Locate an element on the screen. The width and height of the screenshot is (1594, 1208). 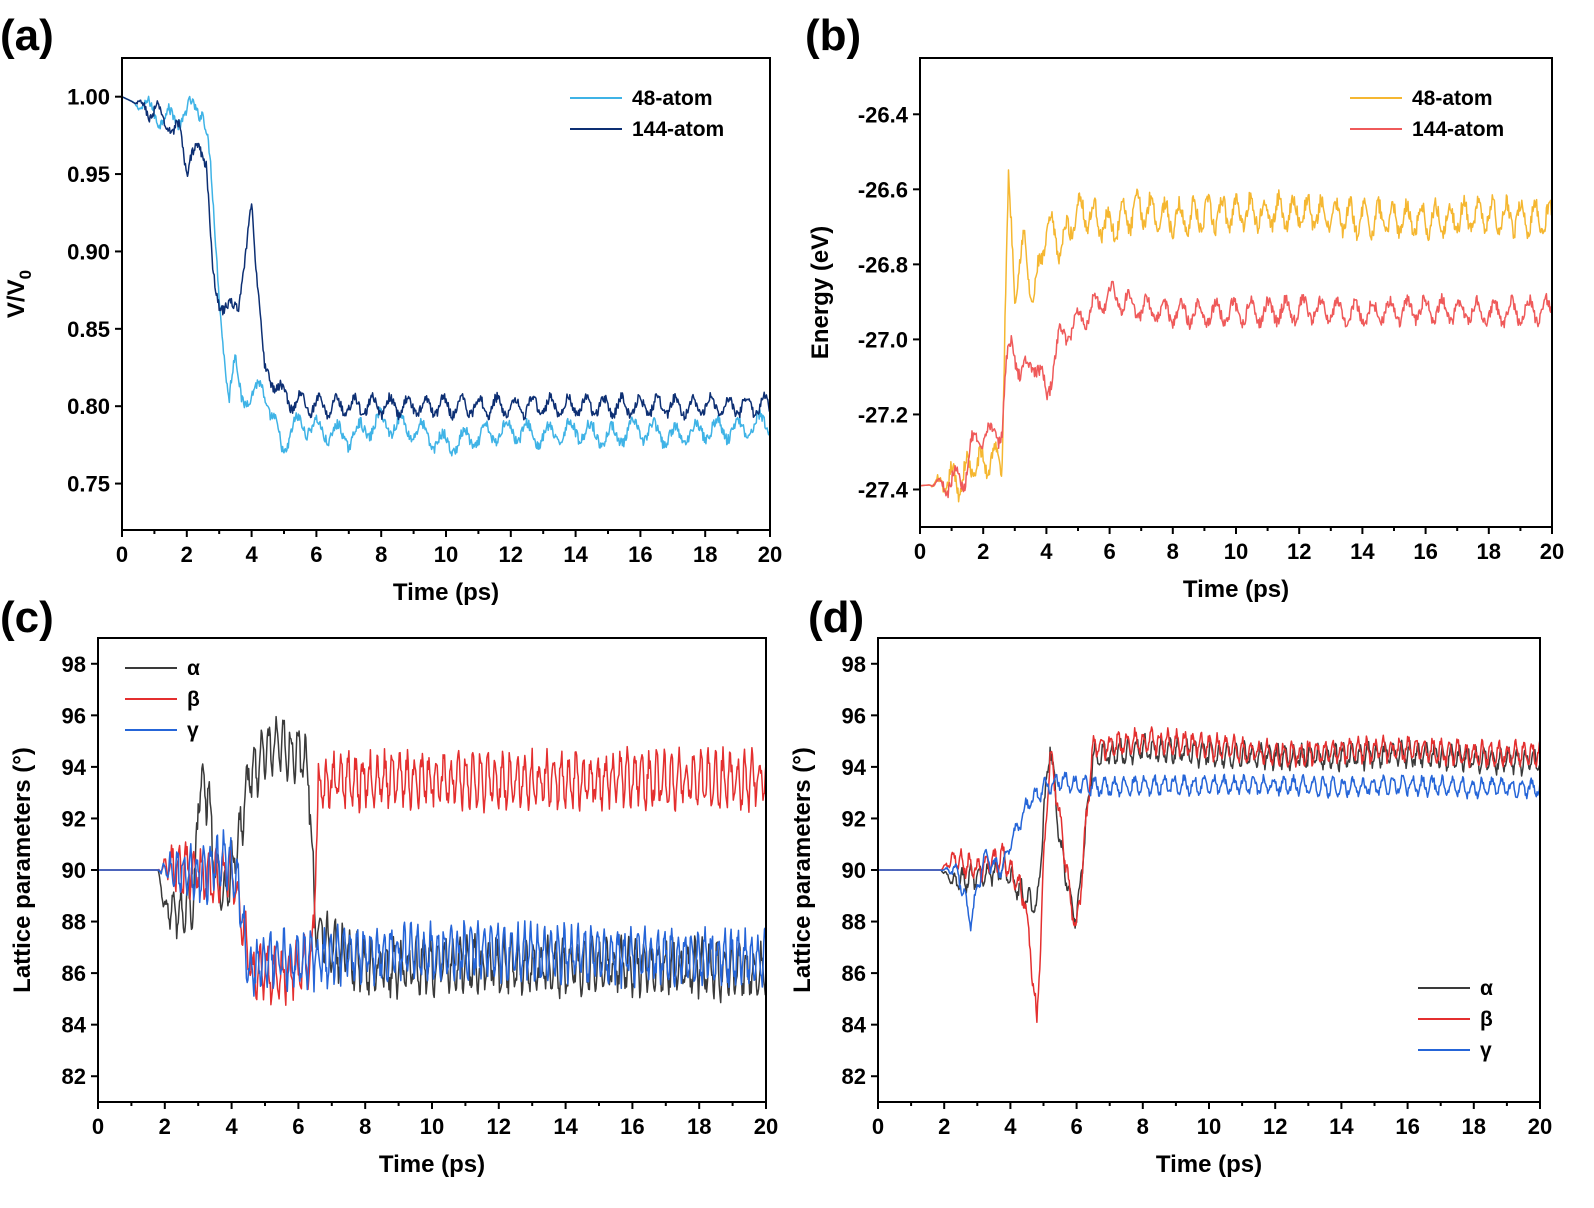
y-axis-label: V/V0 is located at coordinates (19, 294).